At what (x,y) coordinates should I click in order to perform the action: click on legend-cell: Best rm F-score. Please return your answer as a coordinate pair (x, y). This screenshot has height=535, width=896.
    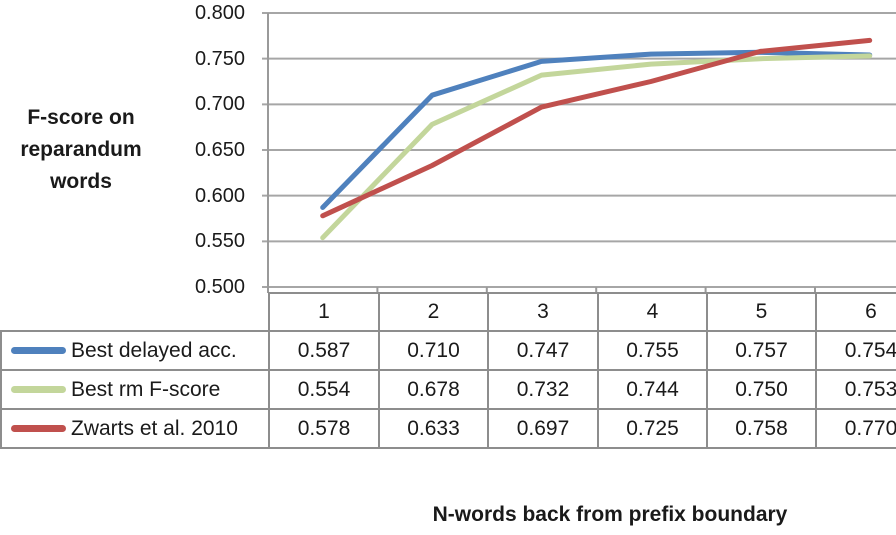
    Looking at the image, I should click on (135, 389).